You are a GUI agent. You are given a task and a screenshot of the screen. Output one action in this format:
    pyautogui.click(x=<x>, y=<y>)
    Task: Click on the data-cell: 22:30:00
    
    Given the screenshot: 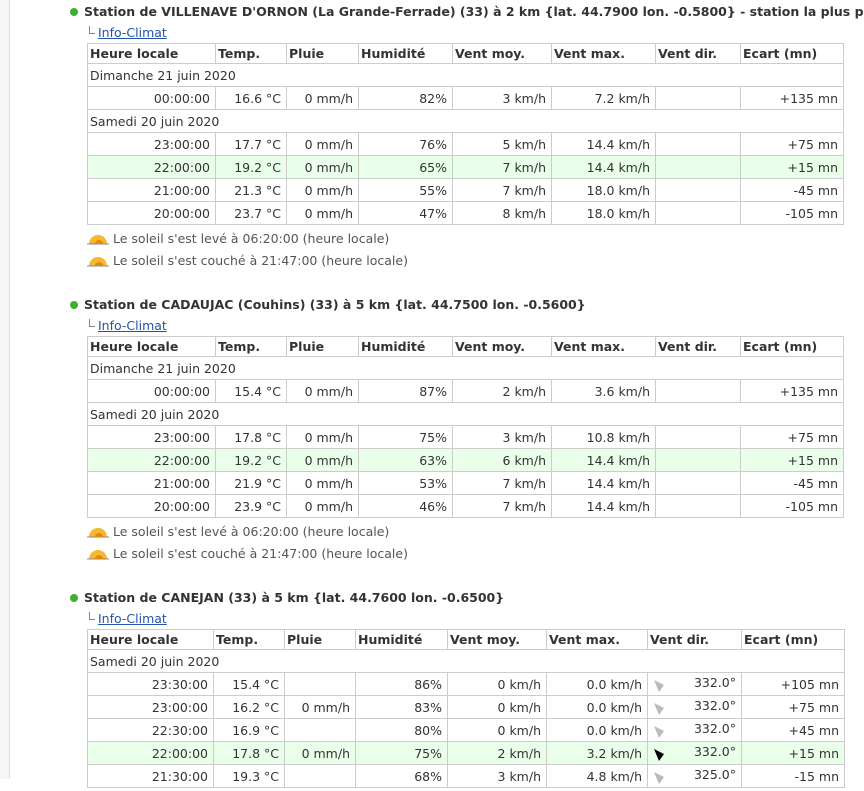 What is the action you would take?
    pyautogui.click(x=150, y=730)
    